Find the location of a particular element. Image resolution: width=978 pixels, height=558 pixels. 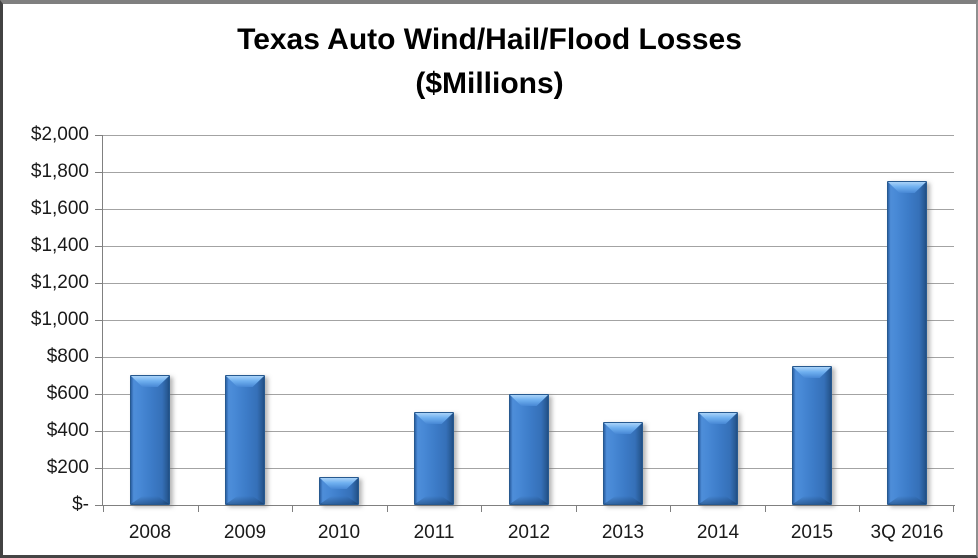

y-axis-label-1600: $1,600 is located at coordinates (59, 208).